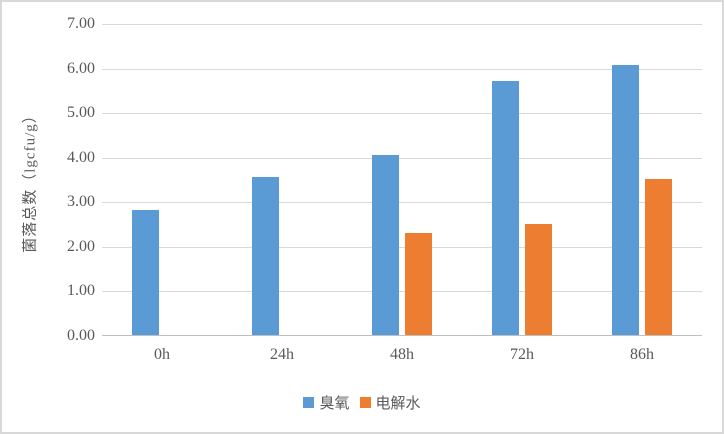 This screenshot has width=724, height=434. I want to click on bar-group-24h, so click(282, 179).